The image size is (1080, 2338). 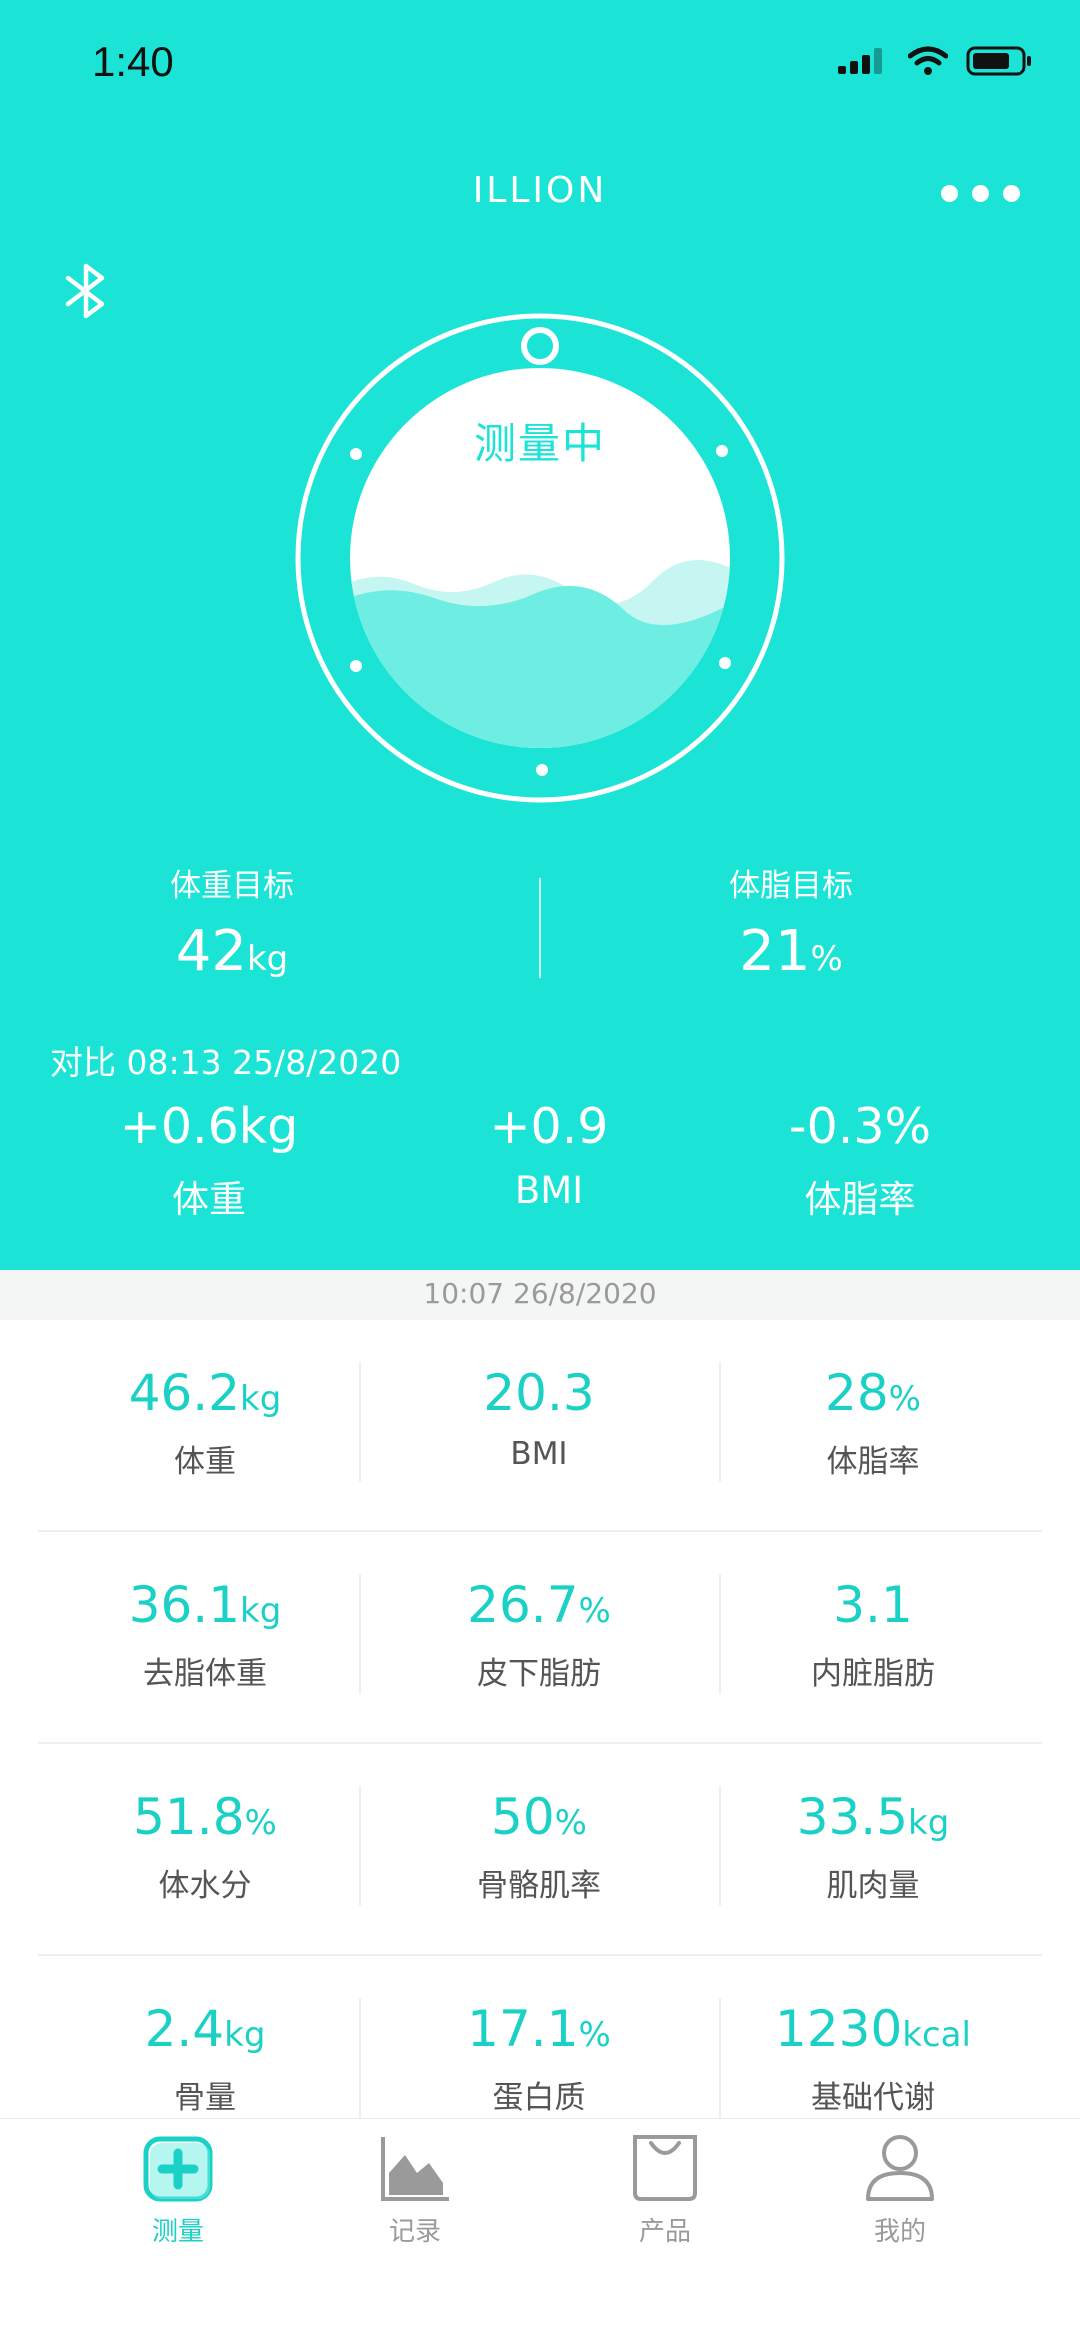 What do you see at coordinates (873, 1462) in the screenshot?
I see `metric-label: 体脂率` at bounding box center [873, 1462].